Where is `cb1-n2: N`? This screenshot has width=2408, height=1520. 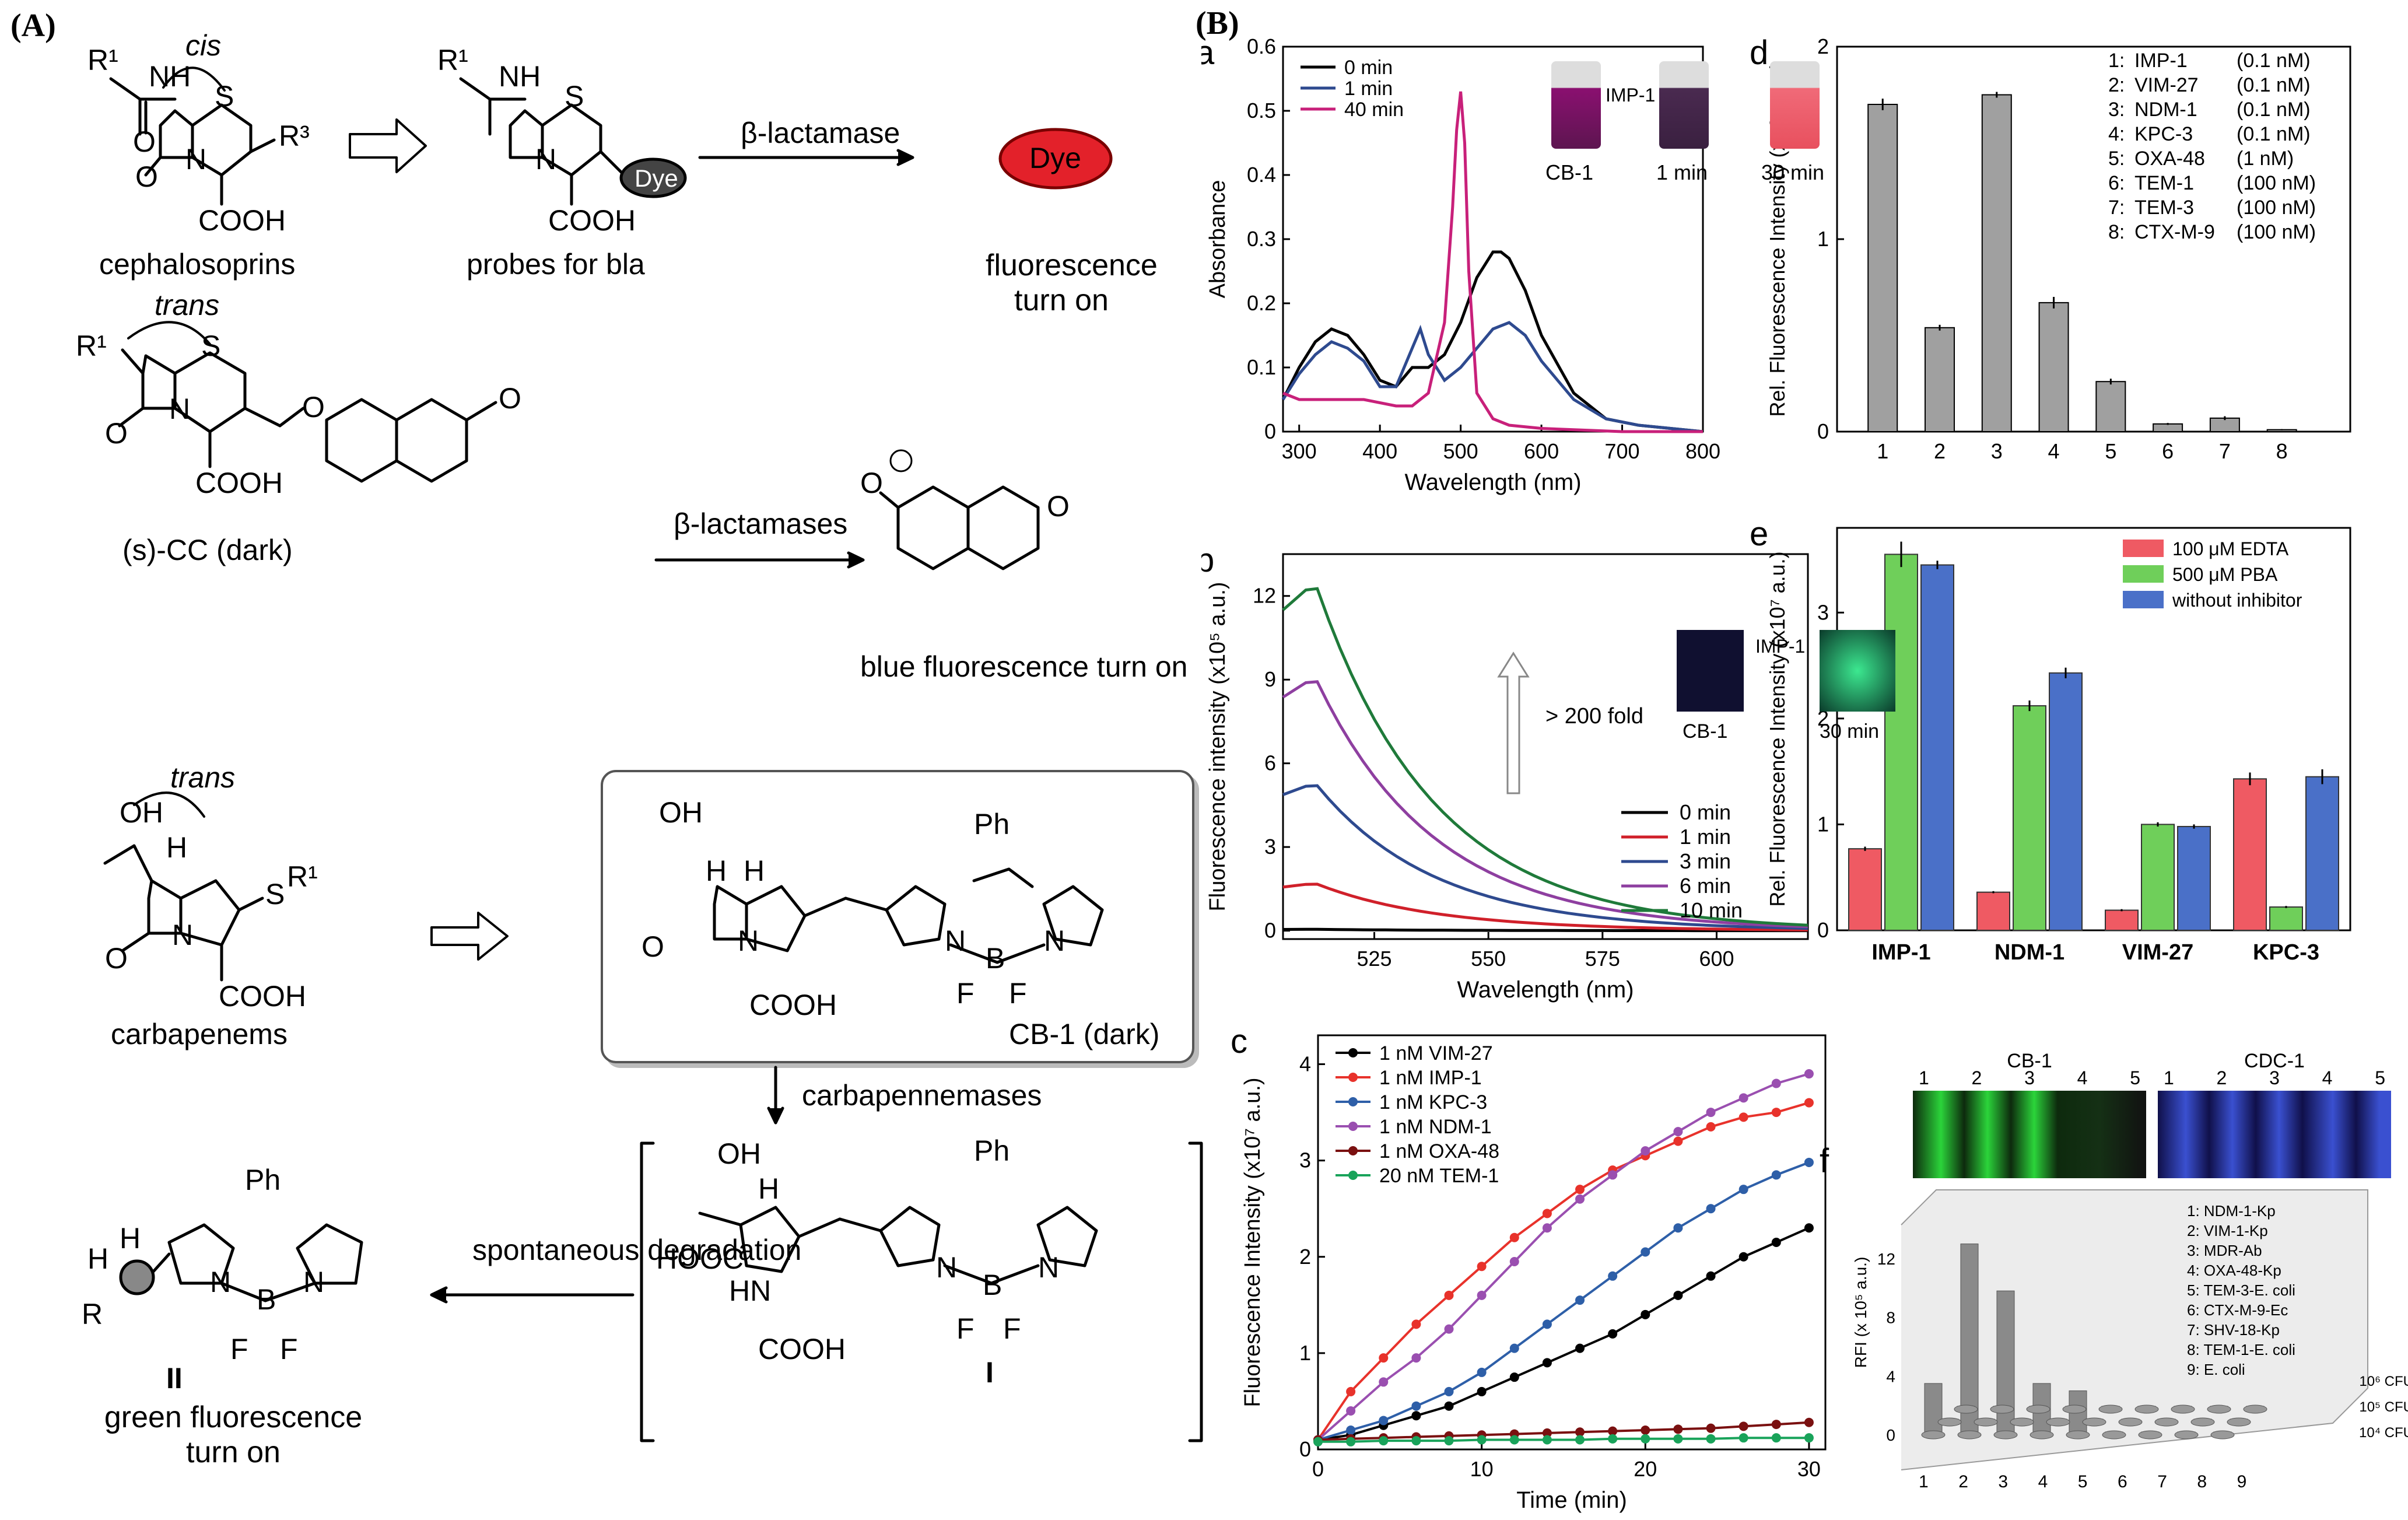
cb1-n2: N is located at coordinates (955, 941).